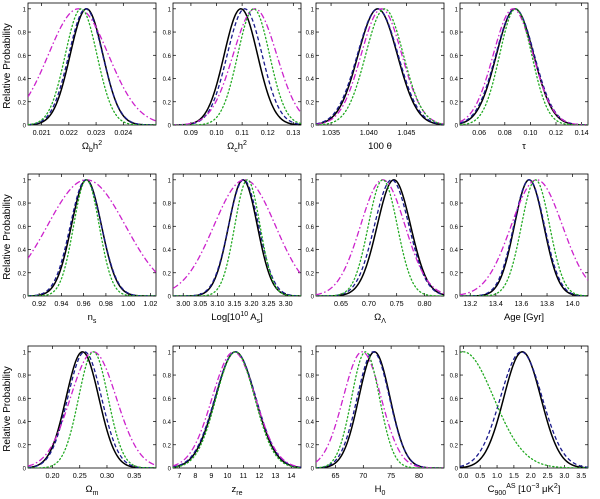  Describe the element at coordinates (369, 303) in the screenshot. I see `x-tick-label: 0.70` at that location.